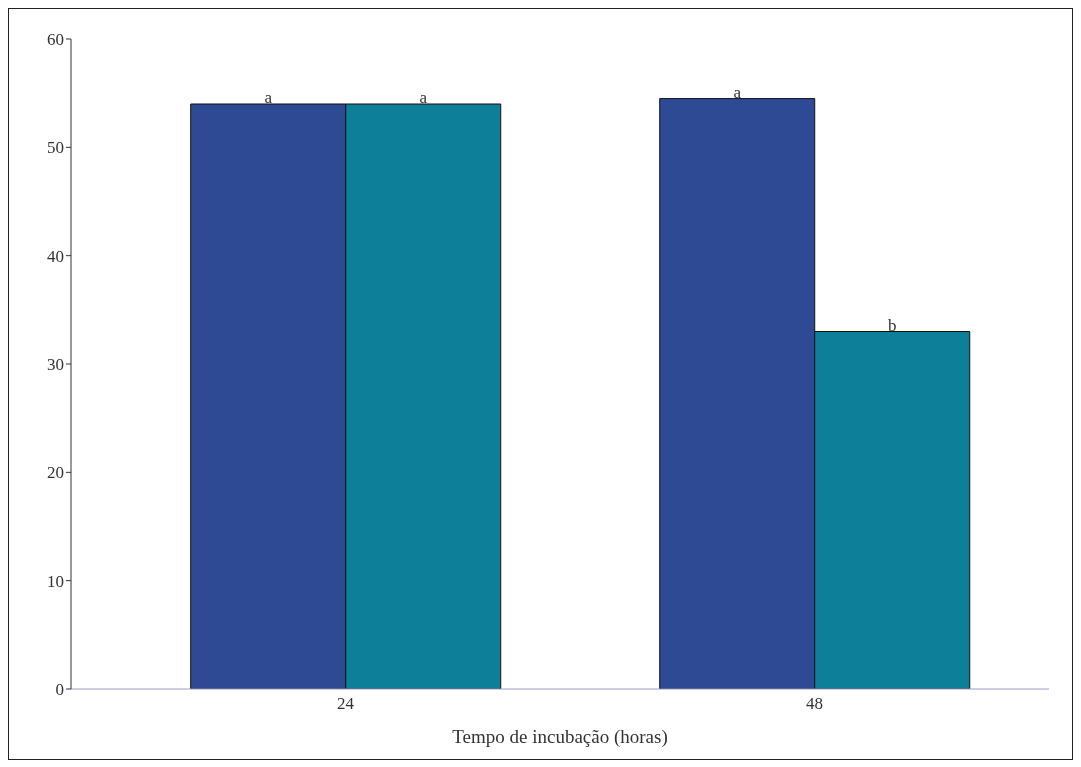 The height and width of the screenshot is (767, 1081). Describe the element at coordinates (55, 365) in the screenshot. I see `y-tick-label: 30` at that location.